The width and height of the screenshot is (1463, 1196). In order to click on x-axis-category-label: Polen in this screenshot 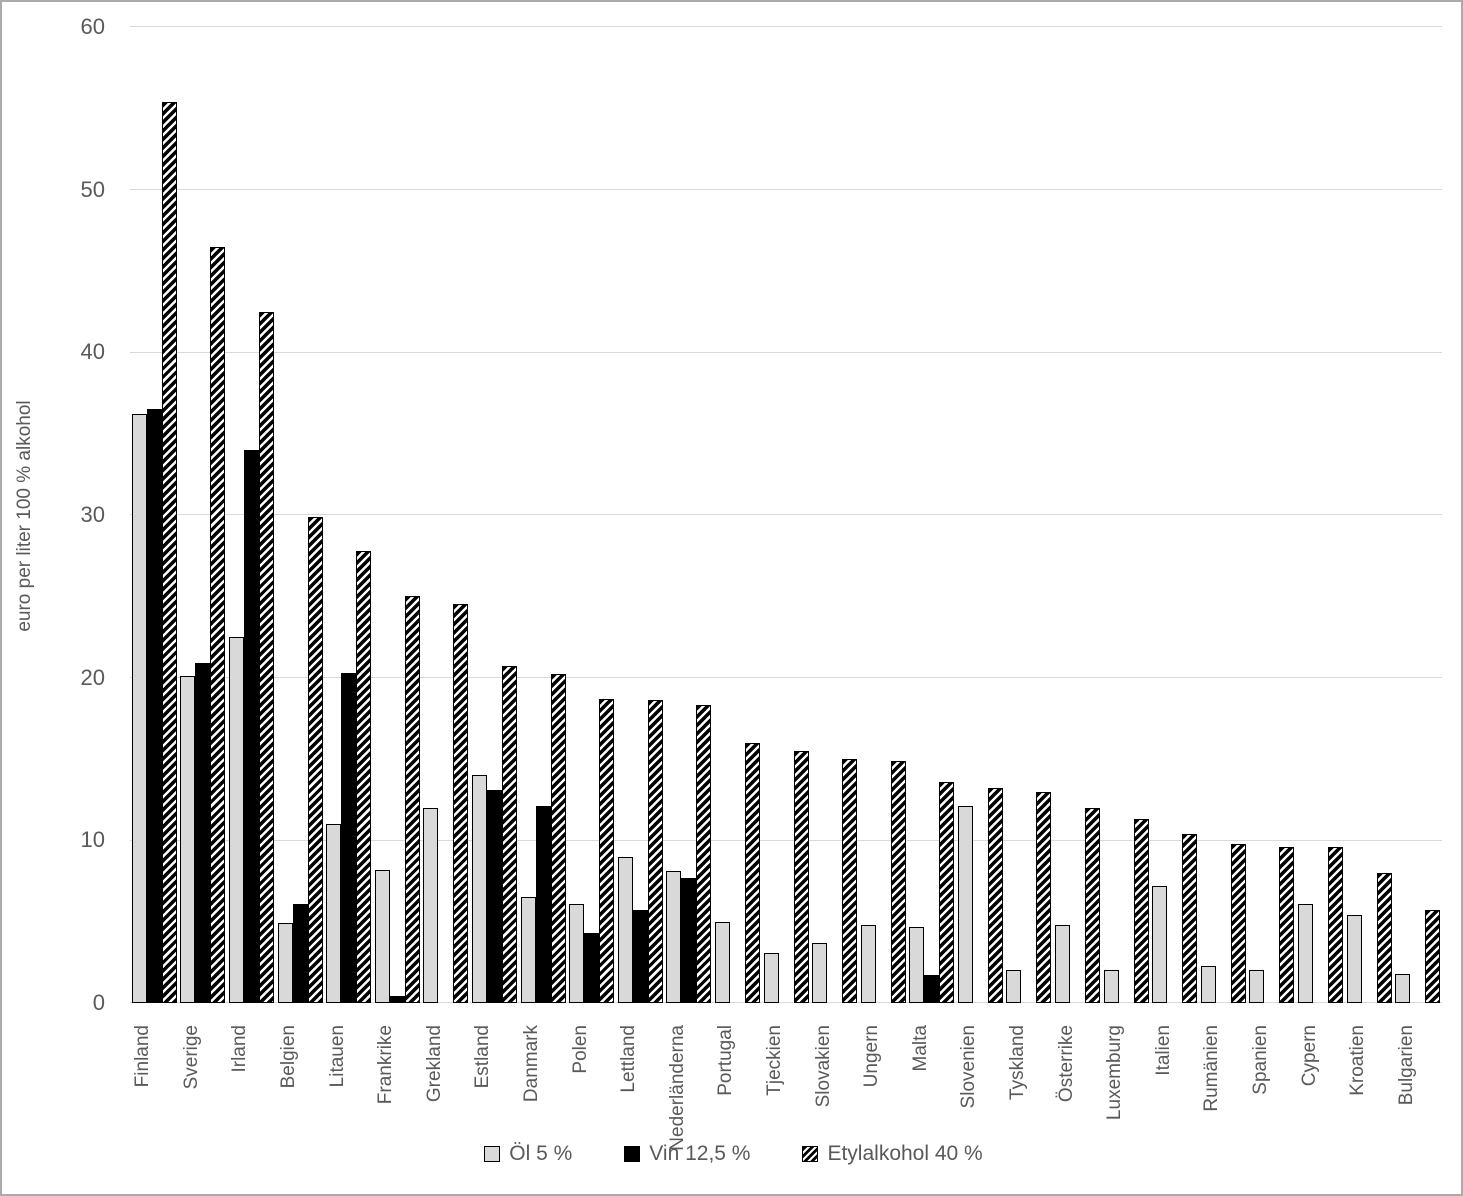, I will do `click(580, 1049)`.